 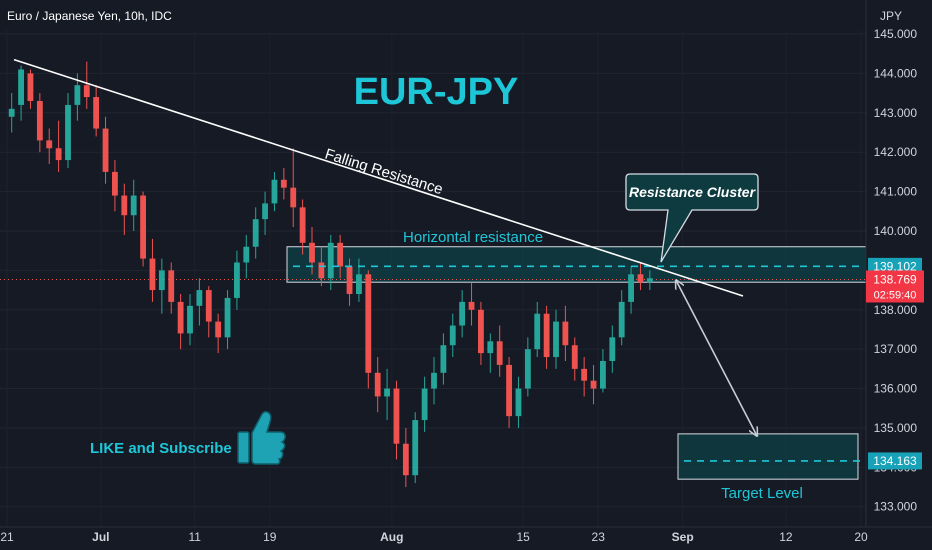 What do you see at coordinates (896, 231) in the screenshot?
I see `price-tick-label: 140.000` at bounding box center [896, 231].